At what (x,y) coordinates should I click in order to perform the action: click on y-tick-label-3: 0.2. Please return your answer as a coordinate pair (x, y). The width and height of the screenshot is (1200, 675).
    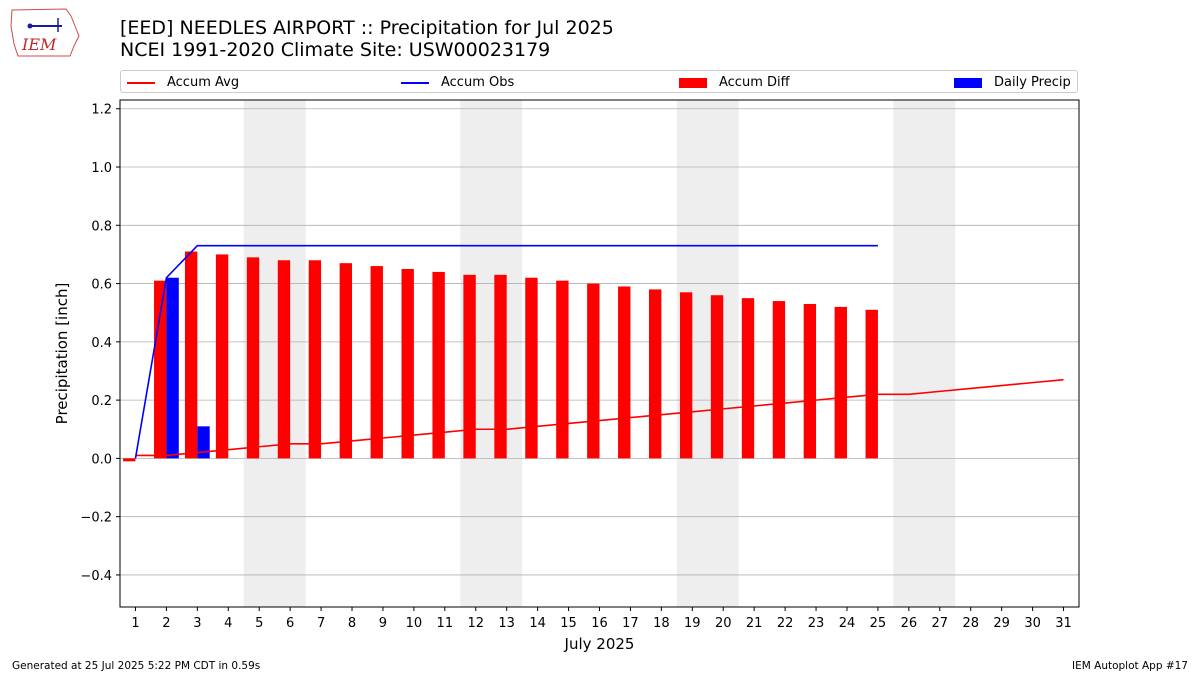
    Looking at the image, I should click on (101, 401).